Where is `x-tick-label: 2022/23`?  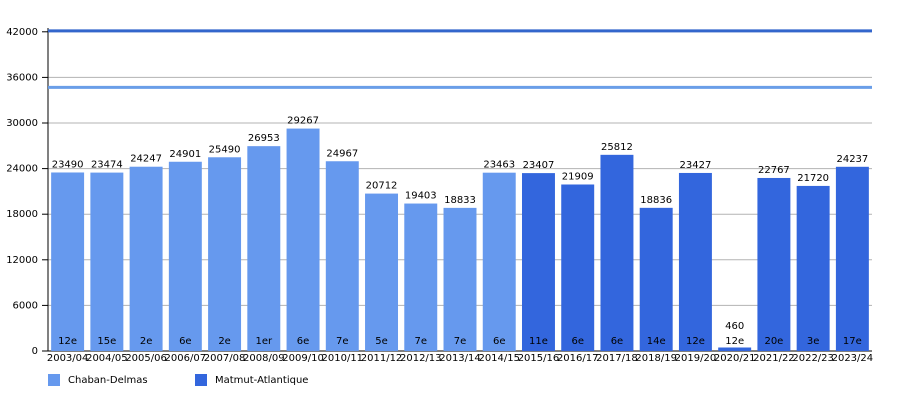
x-tick-label: 2022/23 is located at coordinates (813, 358).